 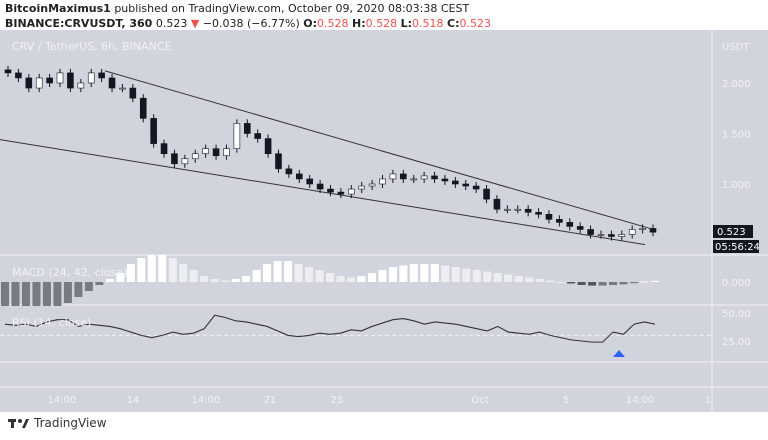 I want to click on rsi-label: RSI (14, close), so click(x=51, y=322).